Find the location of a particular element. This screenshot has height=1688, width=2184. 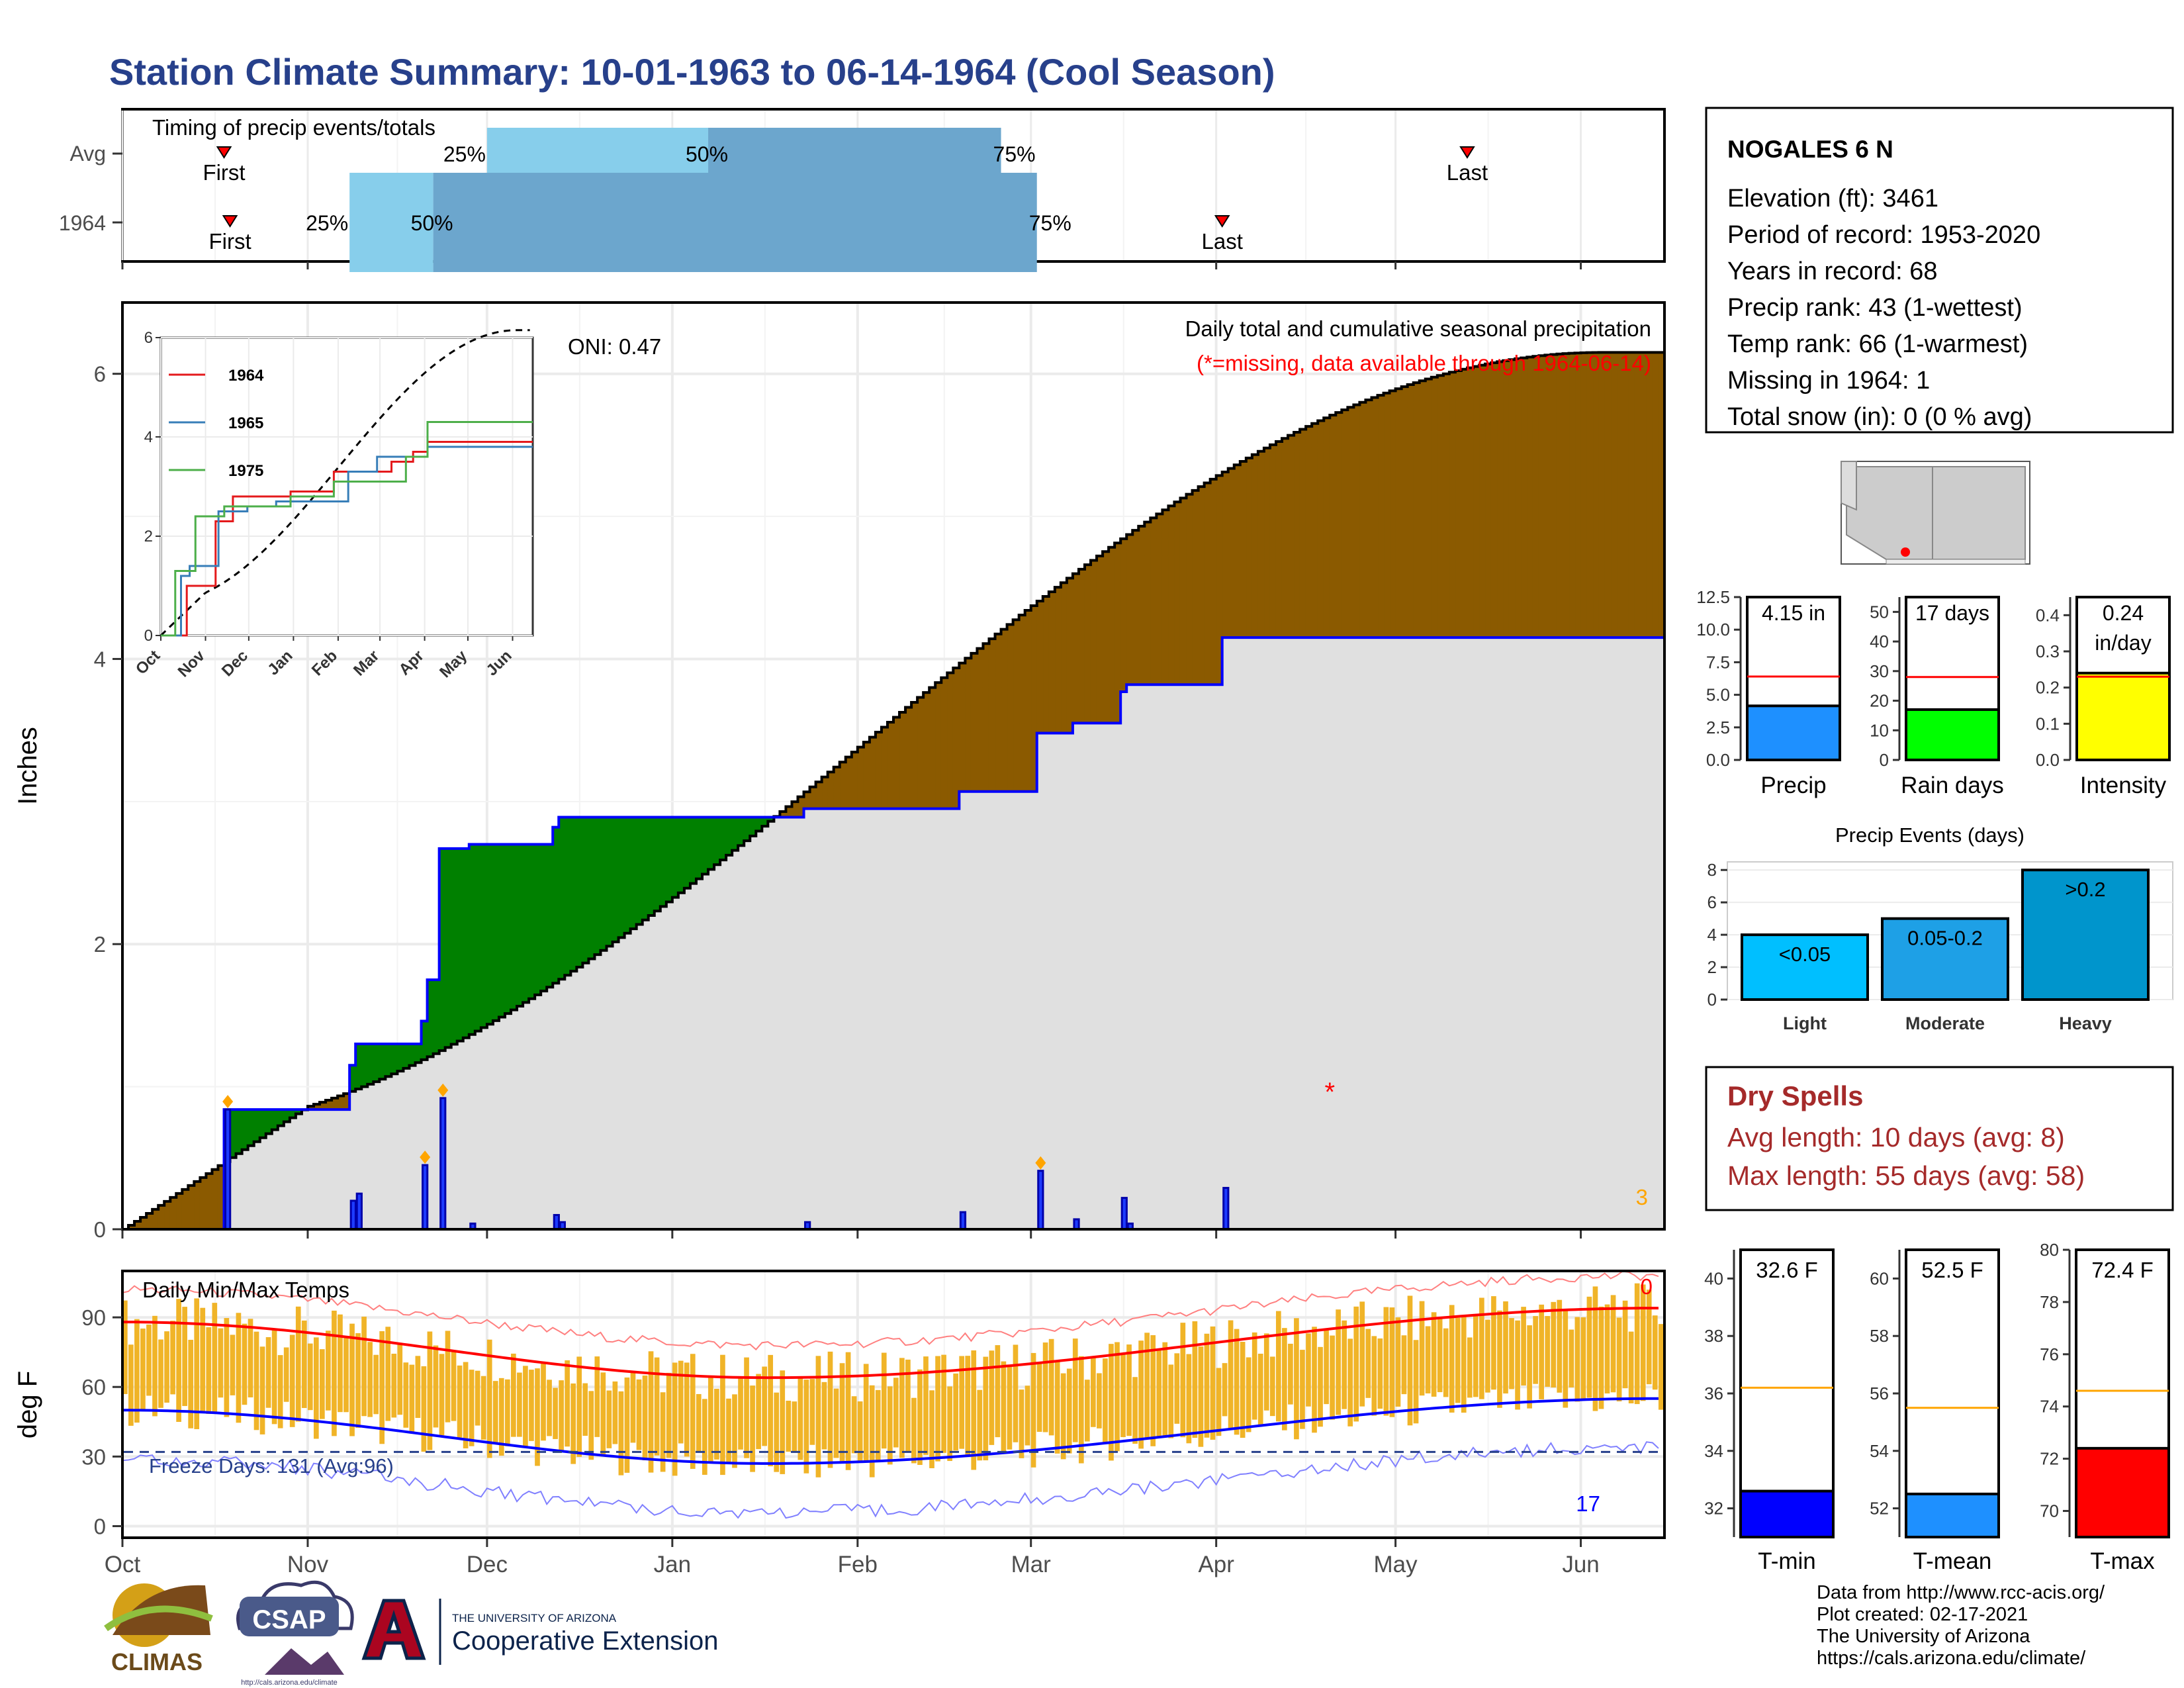

temp-summary-category-label: T-mean is located at coordinates (1952, 1561).